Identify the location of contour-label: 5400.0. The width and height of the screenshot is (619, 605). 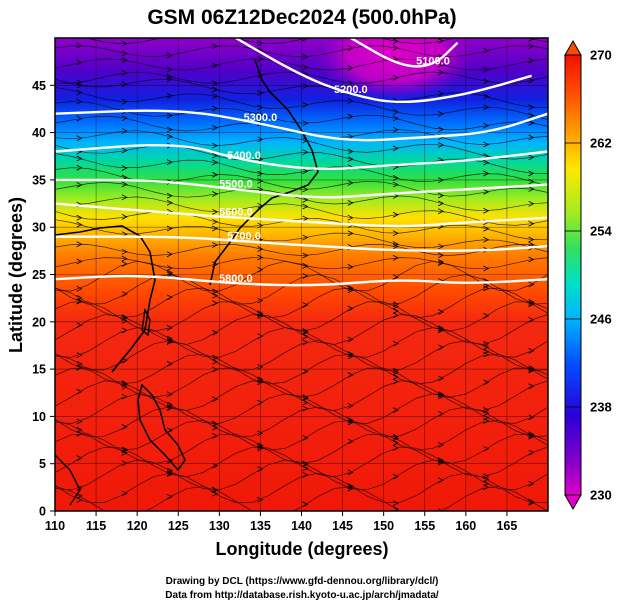
(244, 156).